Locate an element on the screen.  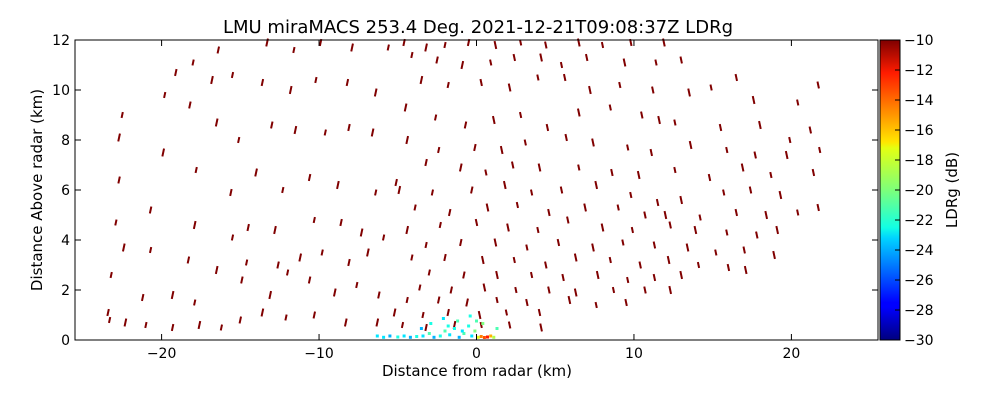
colorbar-tick-label: −26 is located at coordinates (919, 281).